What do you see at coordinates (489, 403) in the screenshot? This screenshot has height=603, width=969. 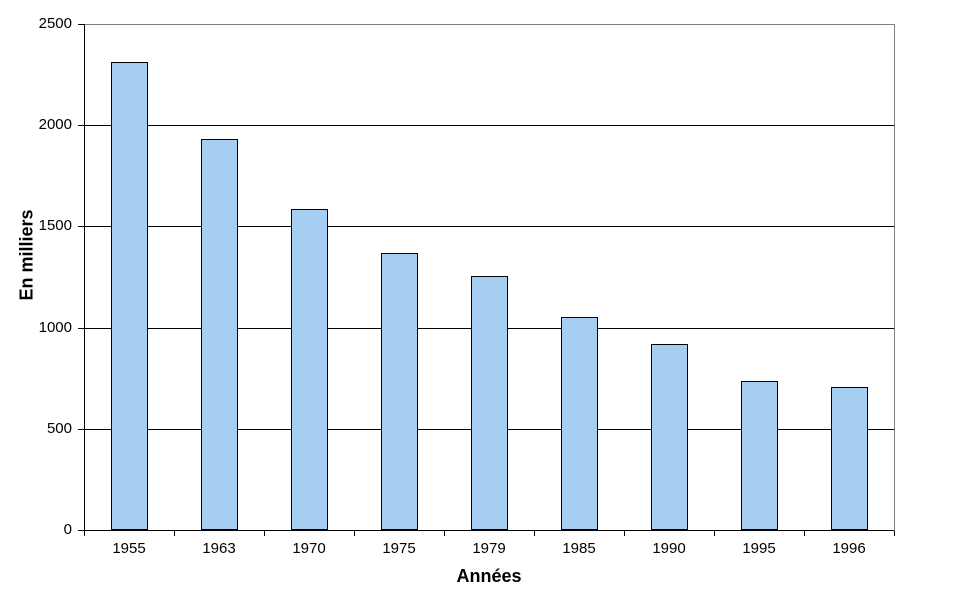 I see `bar-1979` at bounding box center [489, 403].